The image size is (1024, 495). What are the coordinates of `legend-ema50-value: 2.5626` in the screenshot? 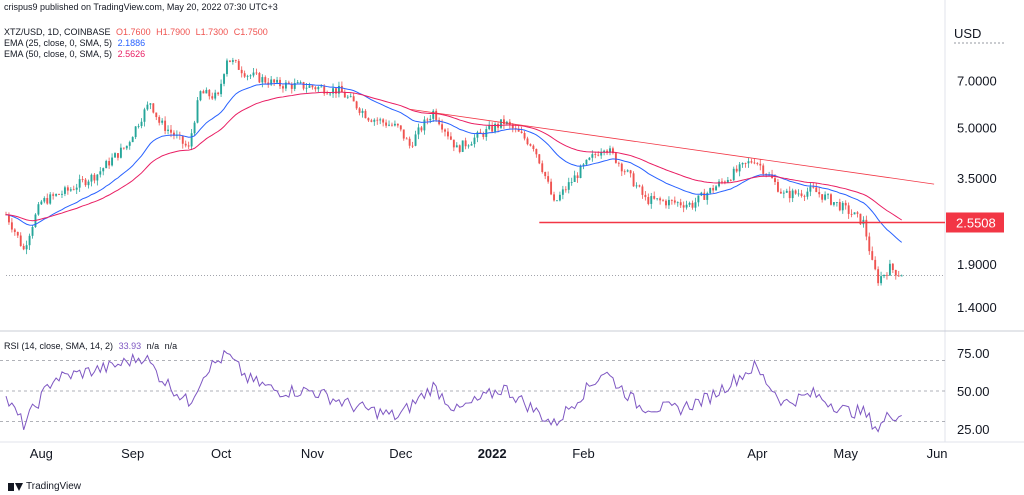 It's located at (131, 54).